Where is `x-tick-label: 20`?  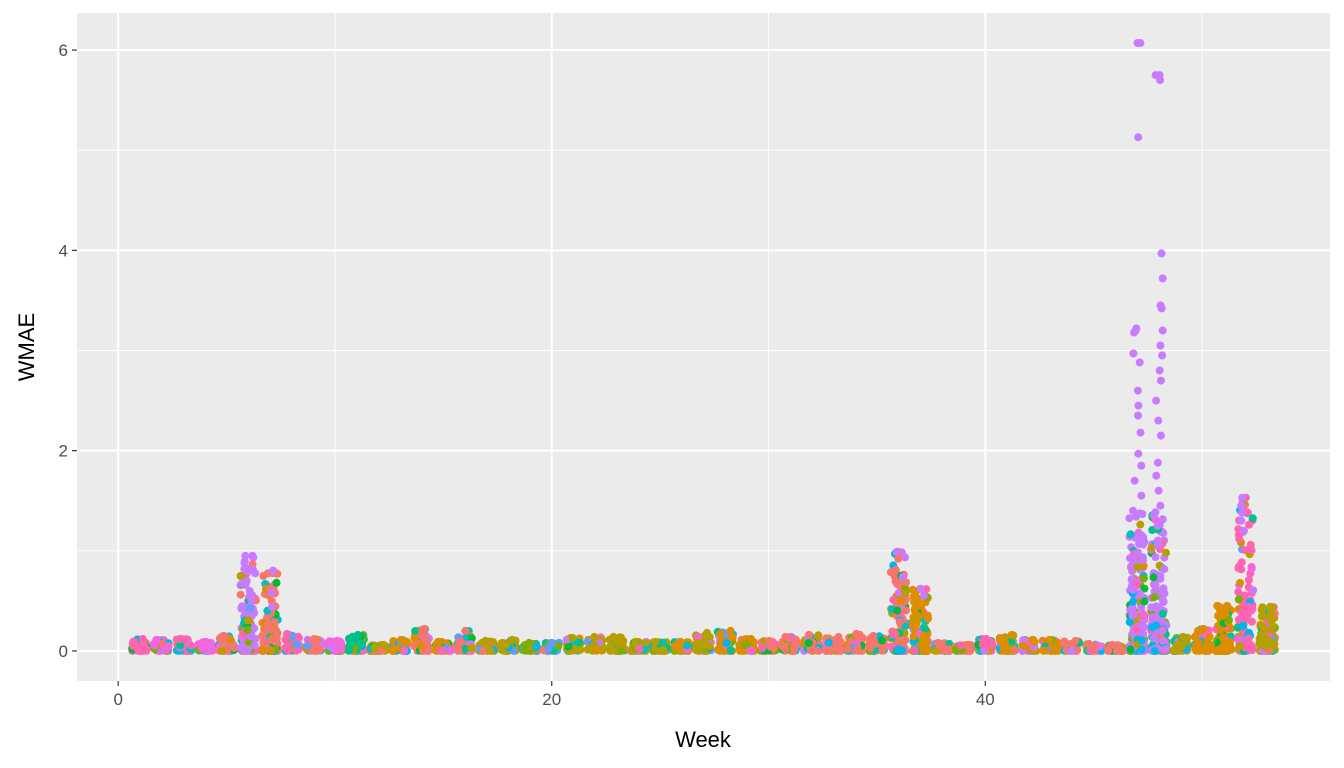 x-tick-label: 20 is located at coordinates (551, 699).